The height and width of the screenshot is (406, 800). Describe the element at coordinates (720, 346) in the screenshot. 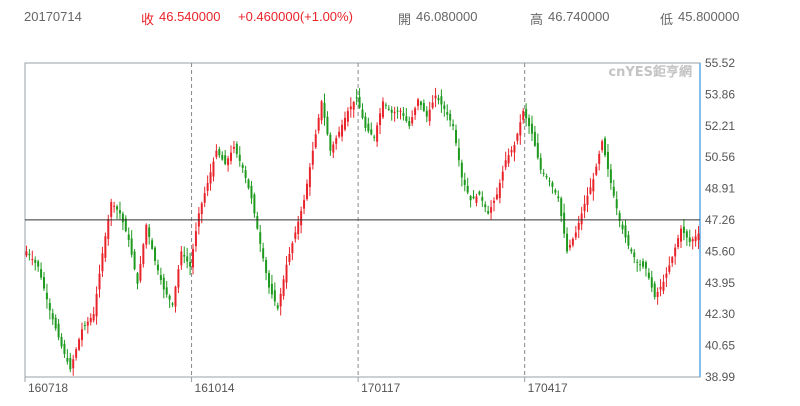

I see `y-tick-label: 40.65` at that location.